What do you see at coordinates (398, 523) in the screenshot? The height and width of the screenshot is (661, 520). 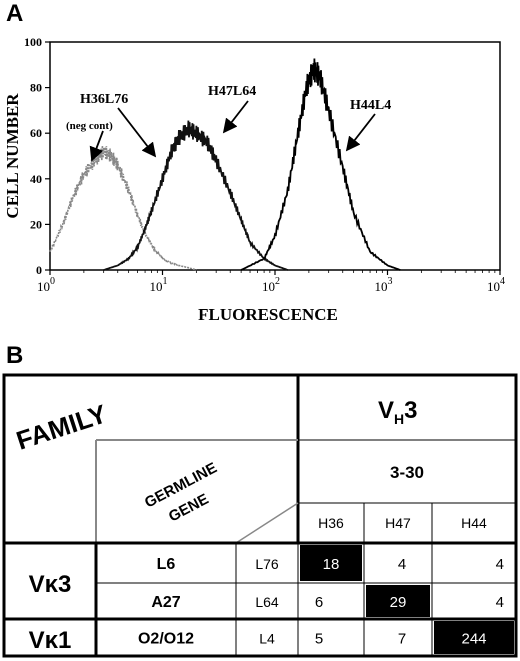 I see `heavy-chain-h47: H47` at bounding box center [398, 523].